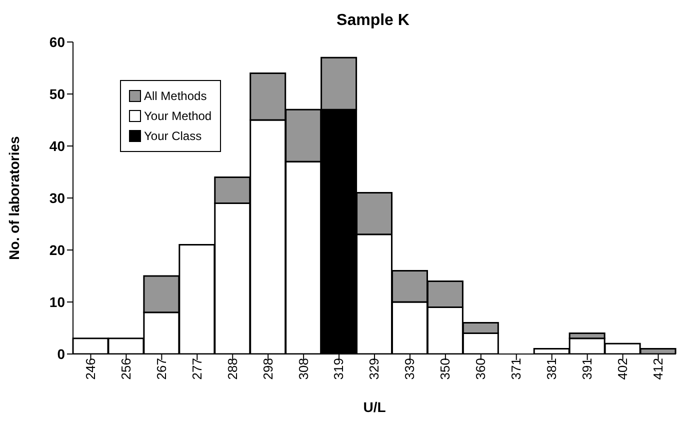 The image size is (686, 425). Describe the element at coordinates (57, 302) in the screenshot. I see `y-tick-label: 10` at that location.